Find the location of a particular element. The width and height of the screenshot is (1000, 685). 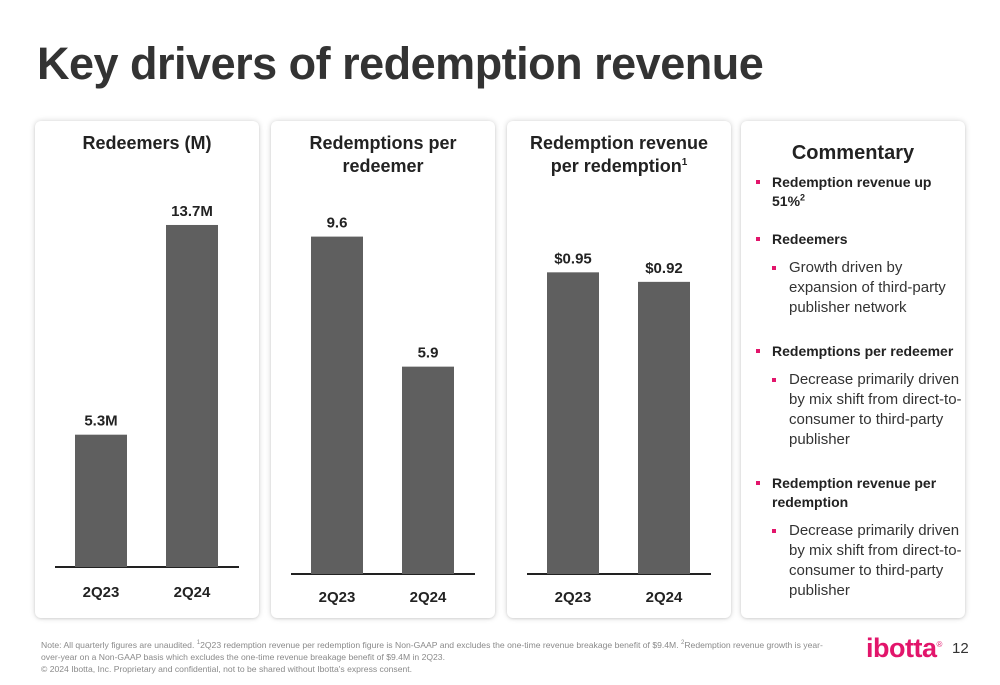

ibotta-logo: ibotta® is located at coordinates (904, 648).